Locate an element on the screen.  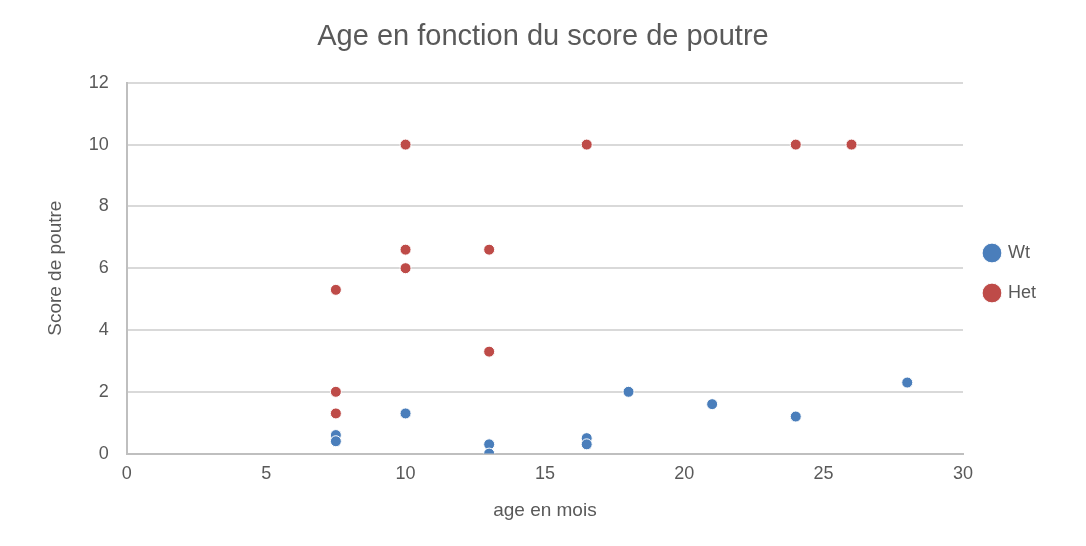
y-tick-label: 12 is located at coordinates (98, 81).